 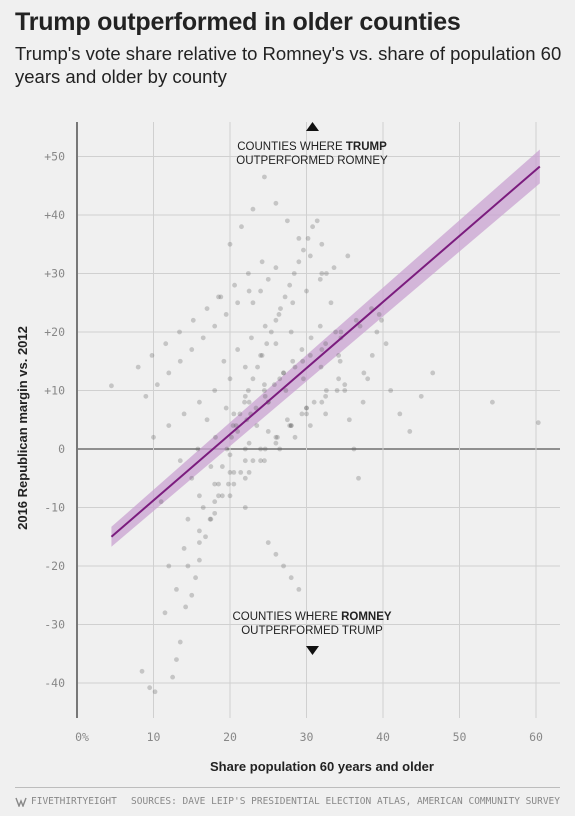 What do you see at coordinates (22, 428) in the screenshot?
I see `y-axis-title: 2016 Republican margin vs. 2012` at bounding box center [22, 428].